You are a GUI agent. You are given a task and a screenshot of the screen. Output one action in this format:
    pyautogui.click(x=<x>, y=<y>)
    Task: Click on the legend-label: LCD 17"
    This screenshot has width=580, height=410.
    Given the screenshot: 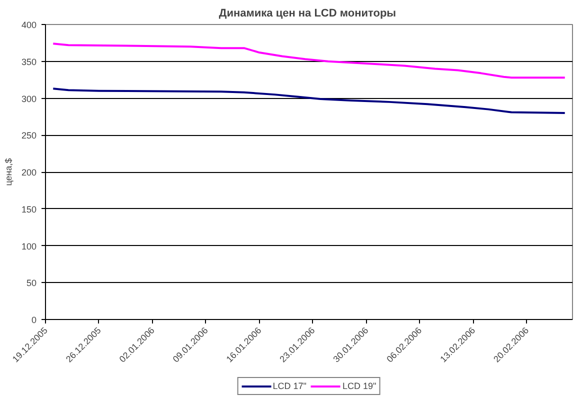 What is the action you would take?
    pyautogui.click(x=289, y=386)
    